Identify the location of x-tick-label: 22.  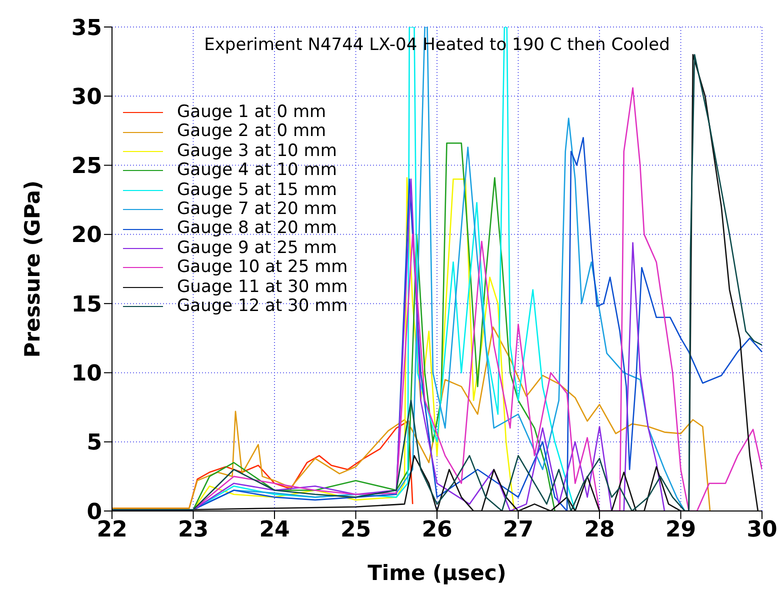
(112, 530).